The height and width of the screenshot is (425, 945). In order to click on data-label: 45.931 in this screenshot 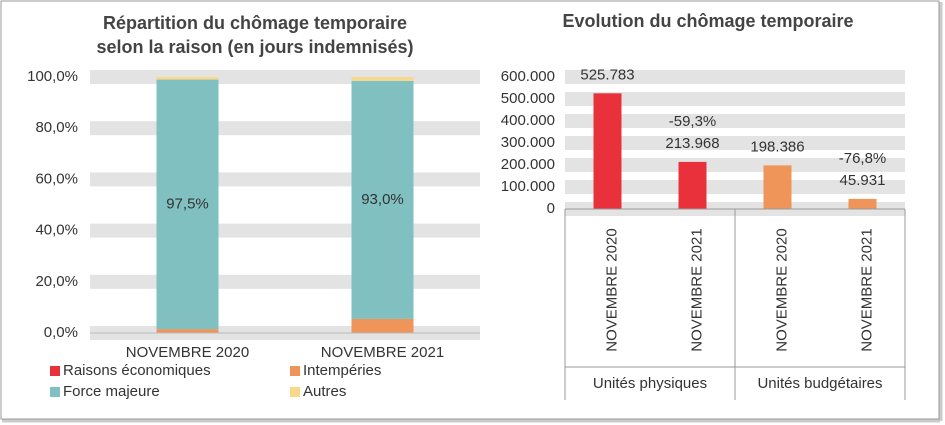, I will do `click(863, 180)`.